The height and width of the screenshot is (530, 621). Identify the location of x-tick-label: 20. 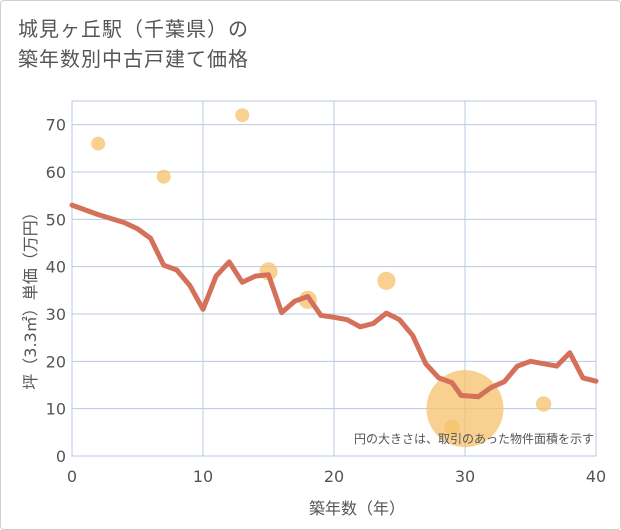
(334, 476).